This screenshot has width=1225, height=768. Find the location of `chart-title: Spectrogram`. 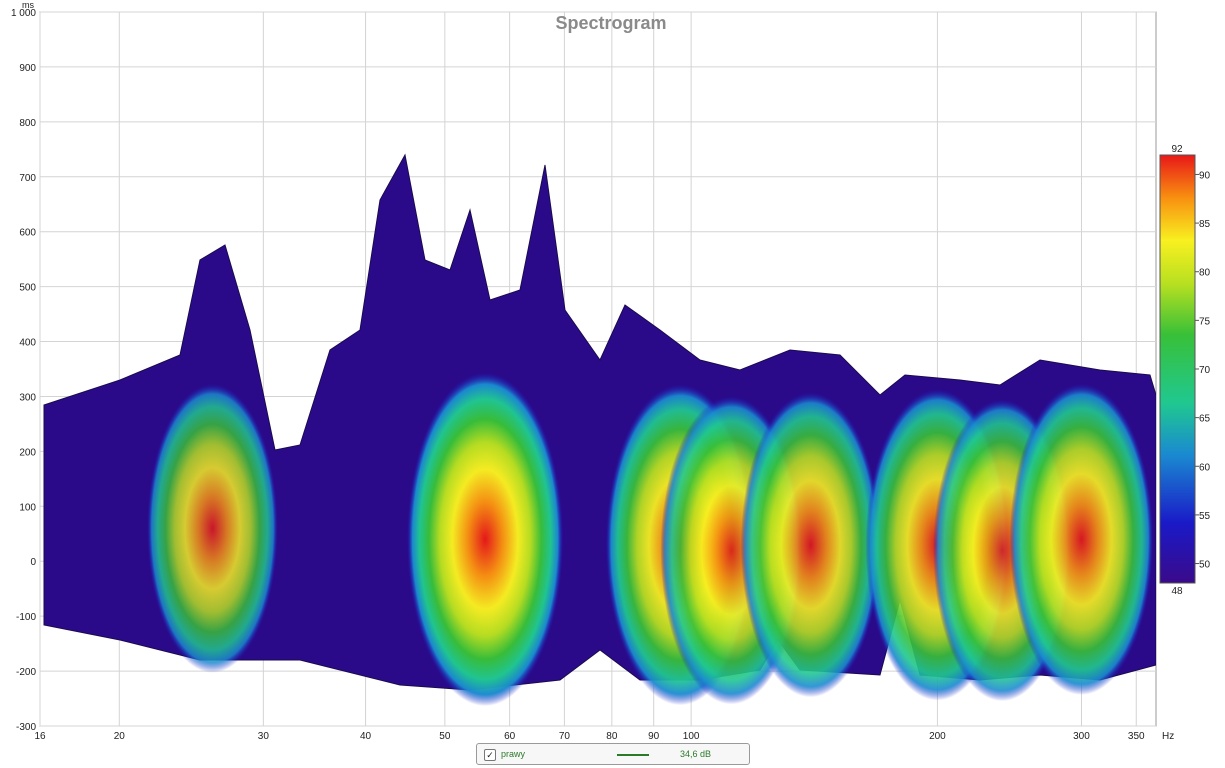

chart-title: Spectrogram is located at coordinates (610, 23).